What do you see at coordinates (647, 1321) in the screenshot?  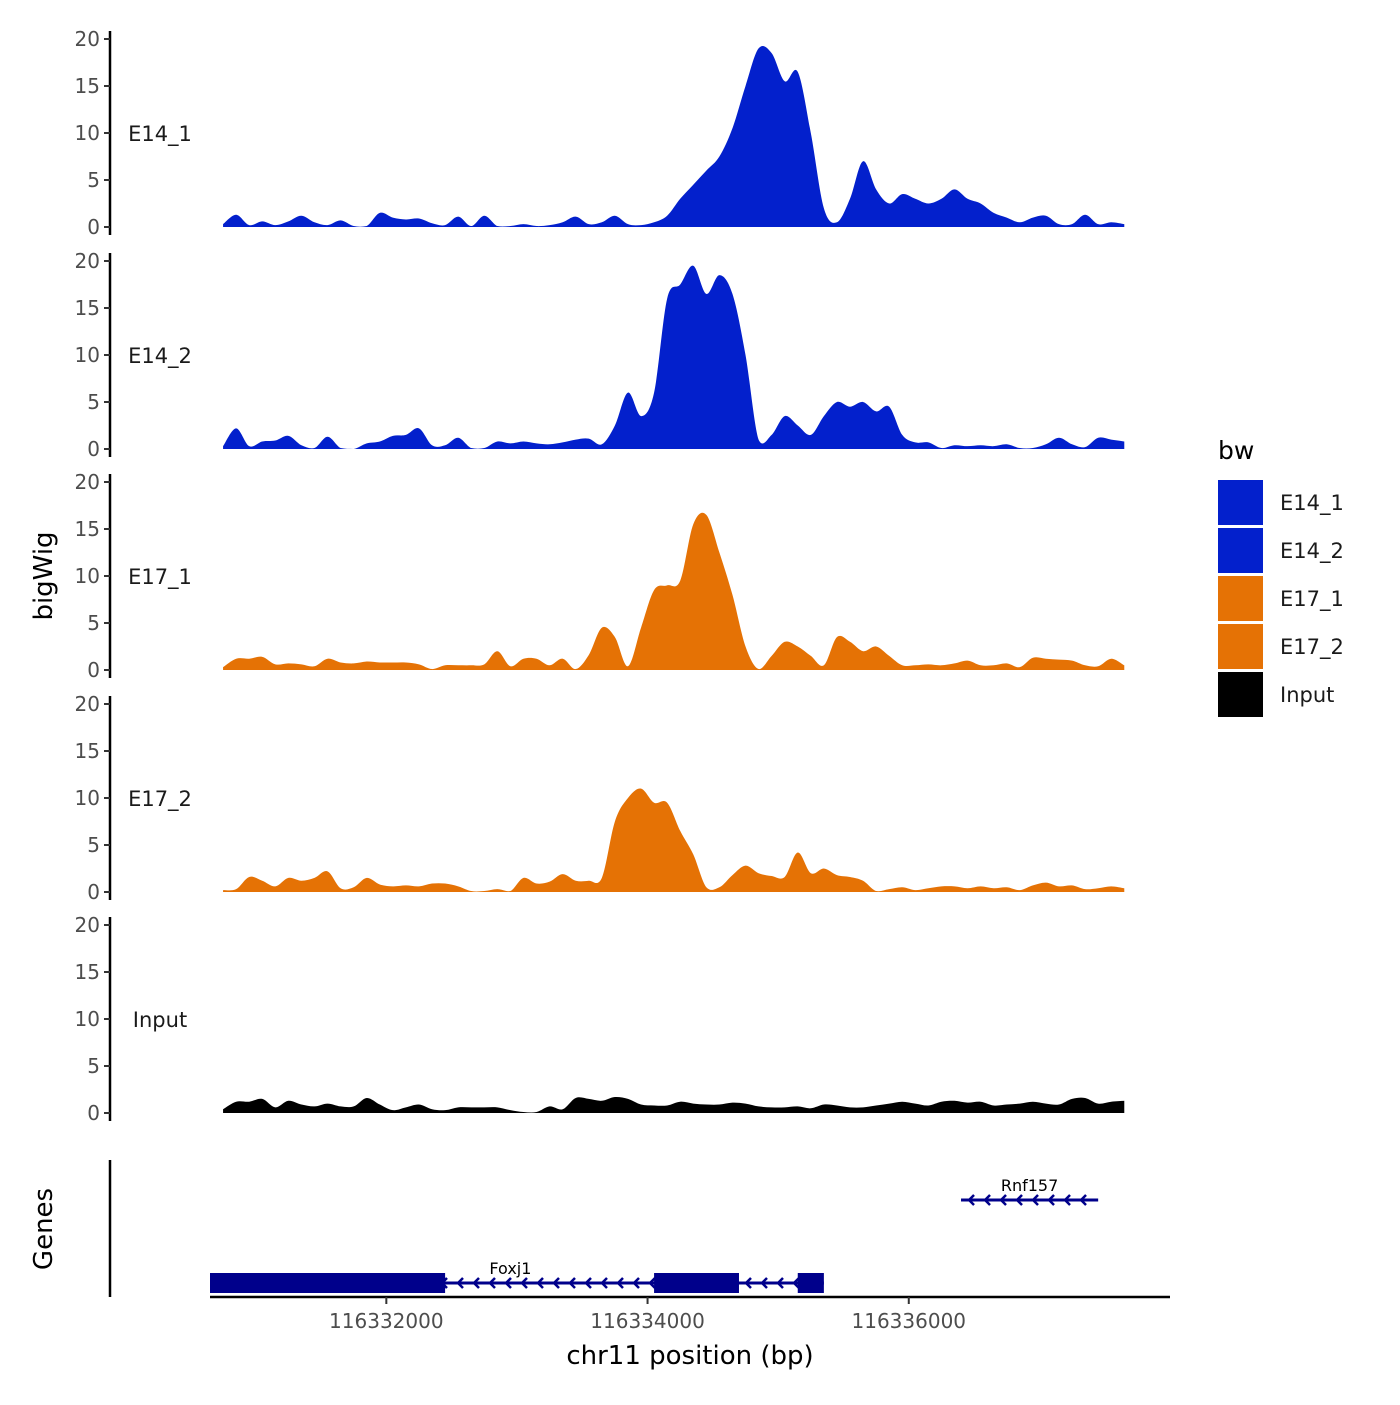 I see `x-tick-label: 116334000` at bounding box center [647, 1321].